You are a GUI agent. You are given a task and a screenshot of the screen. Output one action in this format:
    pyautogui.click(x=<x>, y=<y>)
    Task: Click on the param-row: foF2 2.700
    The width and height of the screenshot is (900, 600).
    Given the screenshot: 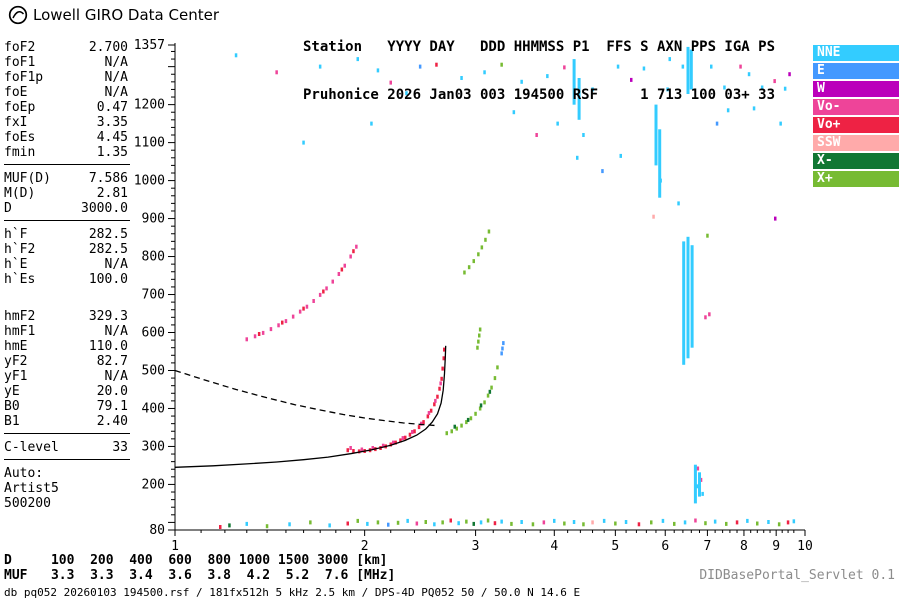 What is the action you would take?
    pyautogui.click(x=66, y=47)
    